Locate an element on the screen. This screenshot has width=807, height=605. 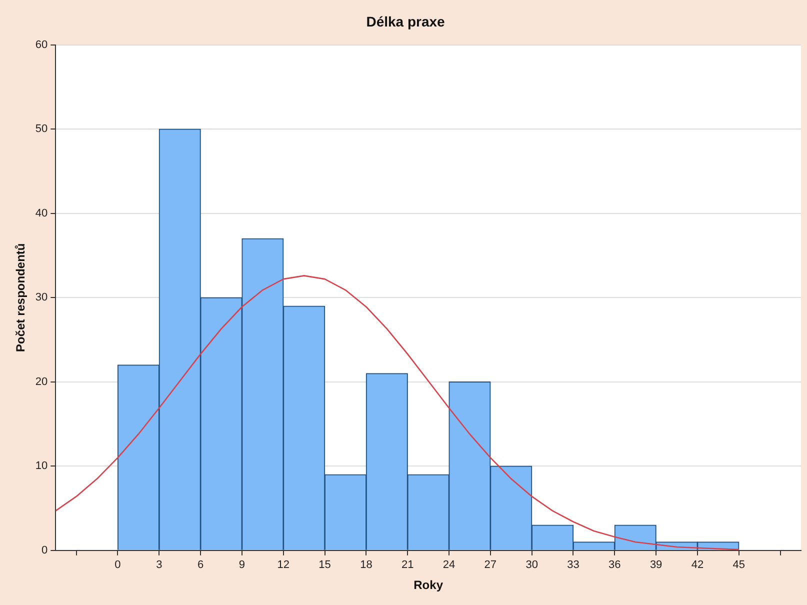
y-axis-title: Počet respondentů is located at coordinates (21, 297).